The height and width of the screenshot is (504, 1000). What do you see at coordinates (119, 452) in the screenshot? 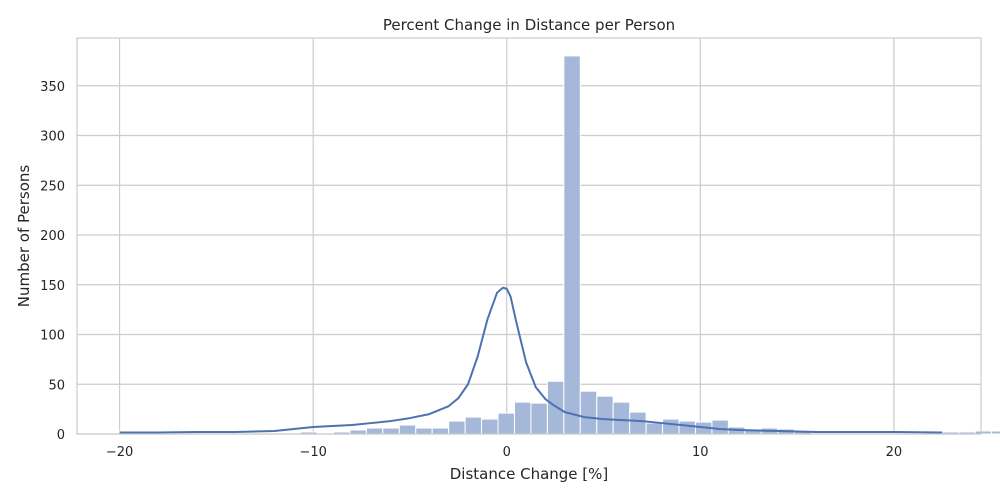
I see `x-tick-label: −20` at bounding box center [119, 452].